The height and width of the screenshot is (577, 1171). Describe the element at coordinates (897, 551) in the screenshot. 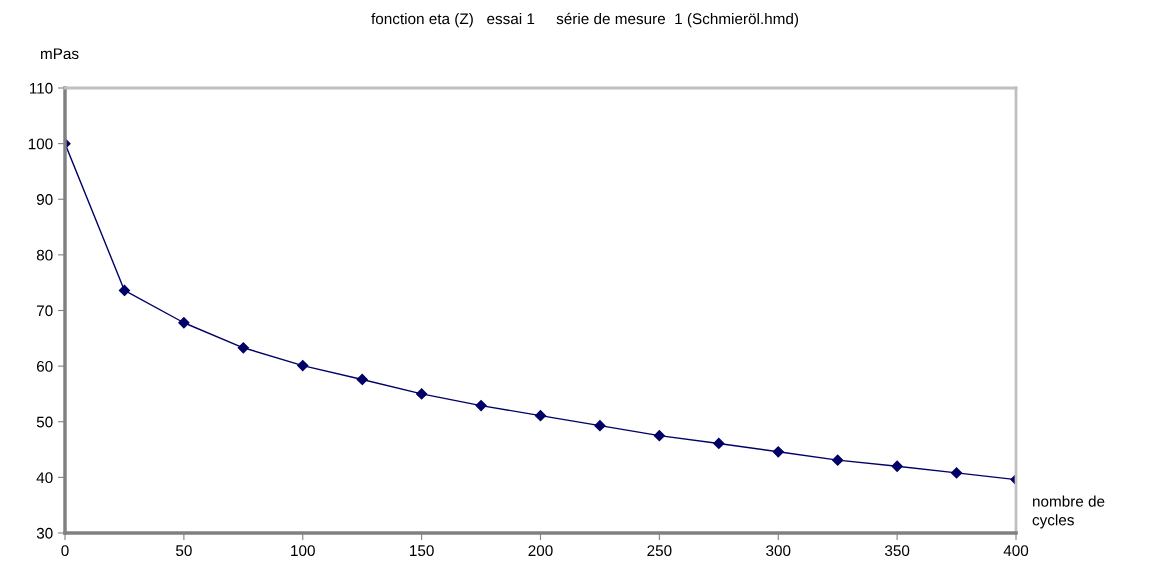

I see `x-tick-label: 350` at that location.